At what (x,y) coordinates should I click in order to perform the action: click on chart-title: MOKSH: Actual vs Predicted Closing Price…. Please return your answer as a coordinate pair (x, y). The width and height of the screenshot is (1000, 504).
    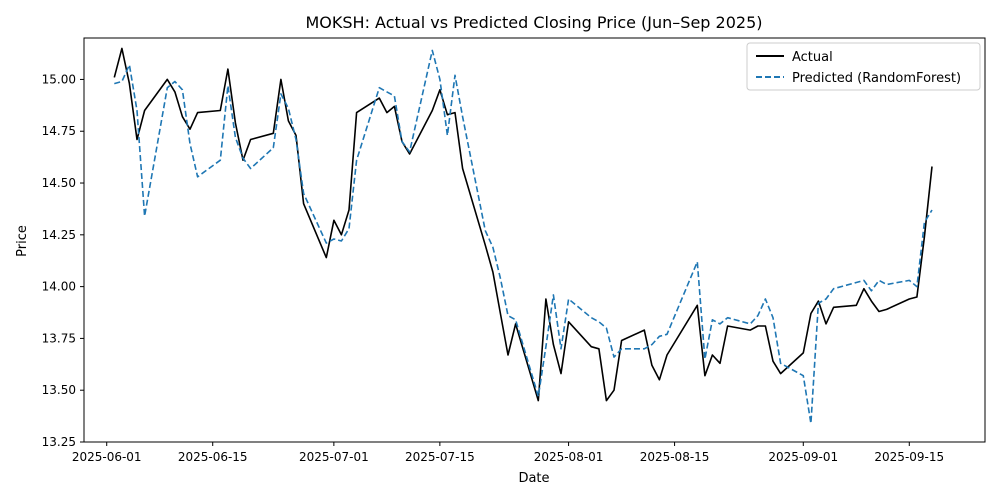
    Looking at the image, I should click on (534, 22).